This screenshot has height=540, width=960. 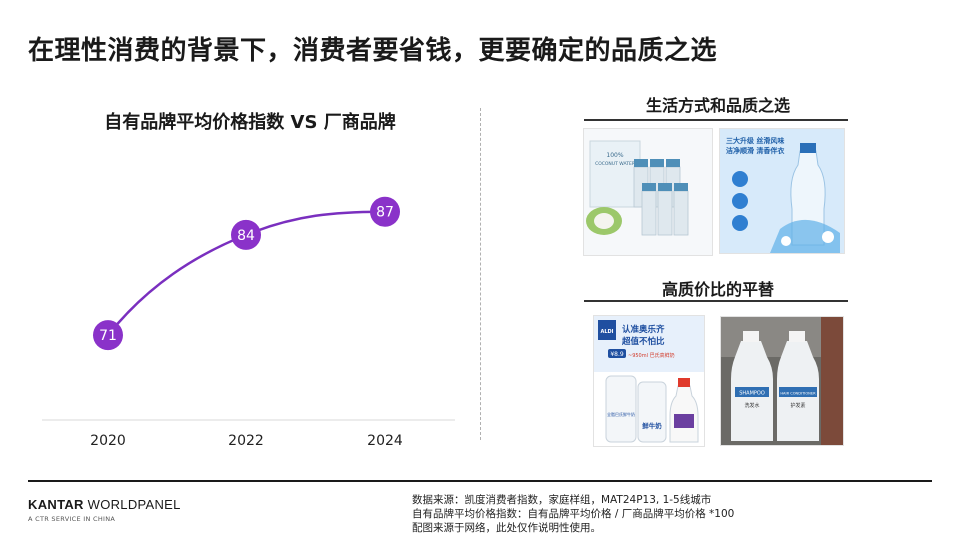 I want to click on note-line: 自有品牌平均价格指数：自有品牌平均价格 / 厂商品牌平均价格 *100, so click(x=573, y=514).